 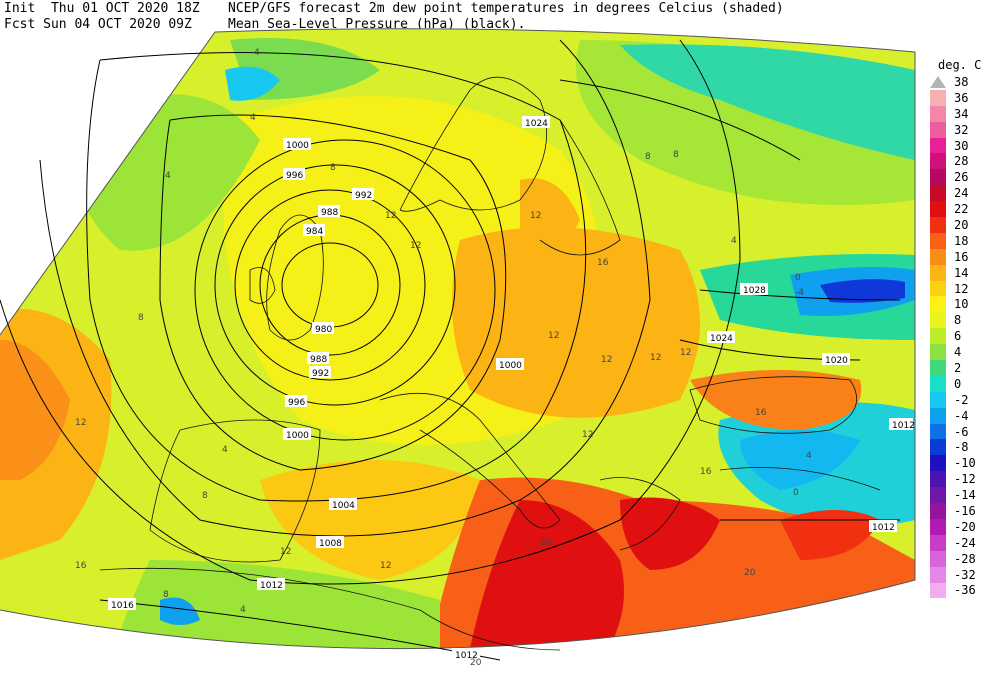 I want to click on svg-text: 1008, so click(x=330, y=544).